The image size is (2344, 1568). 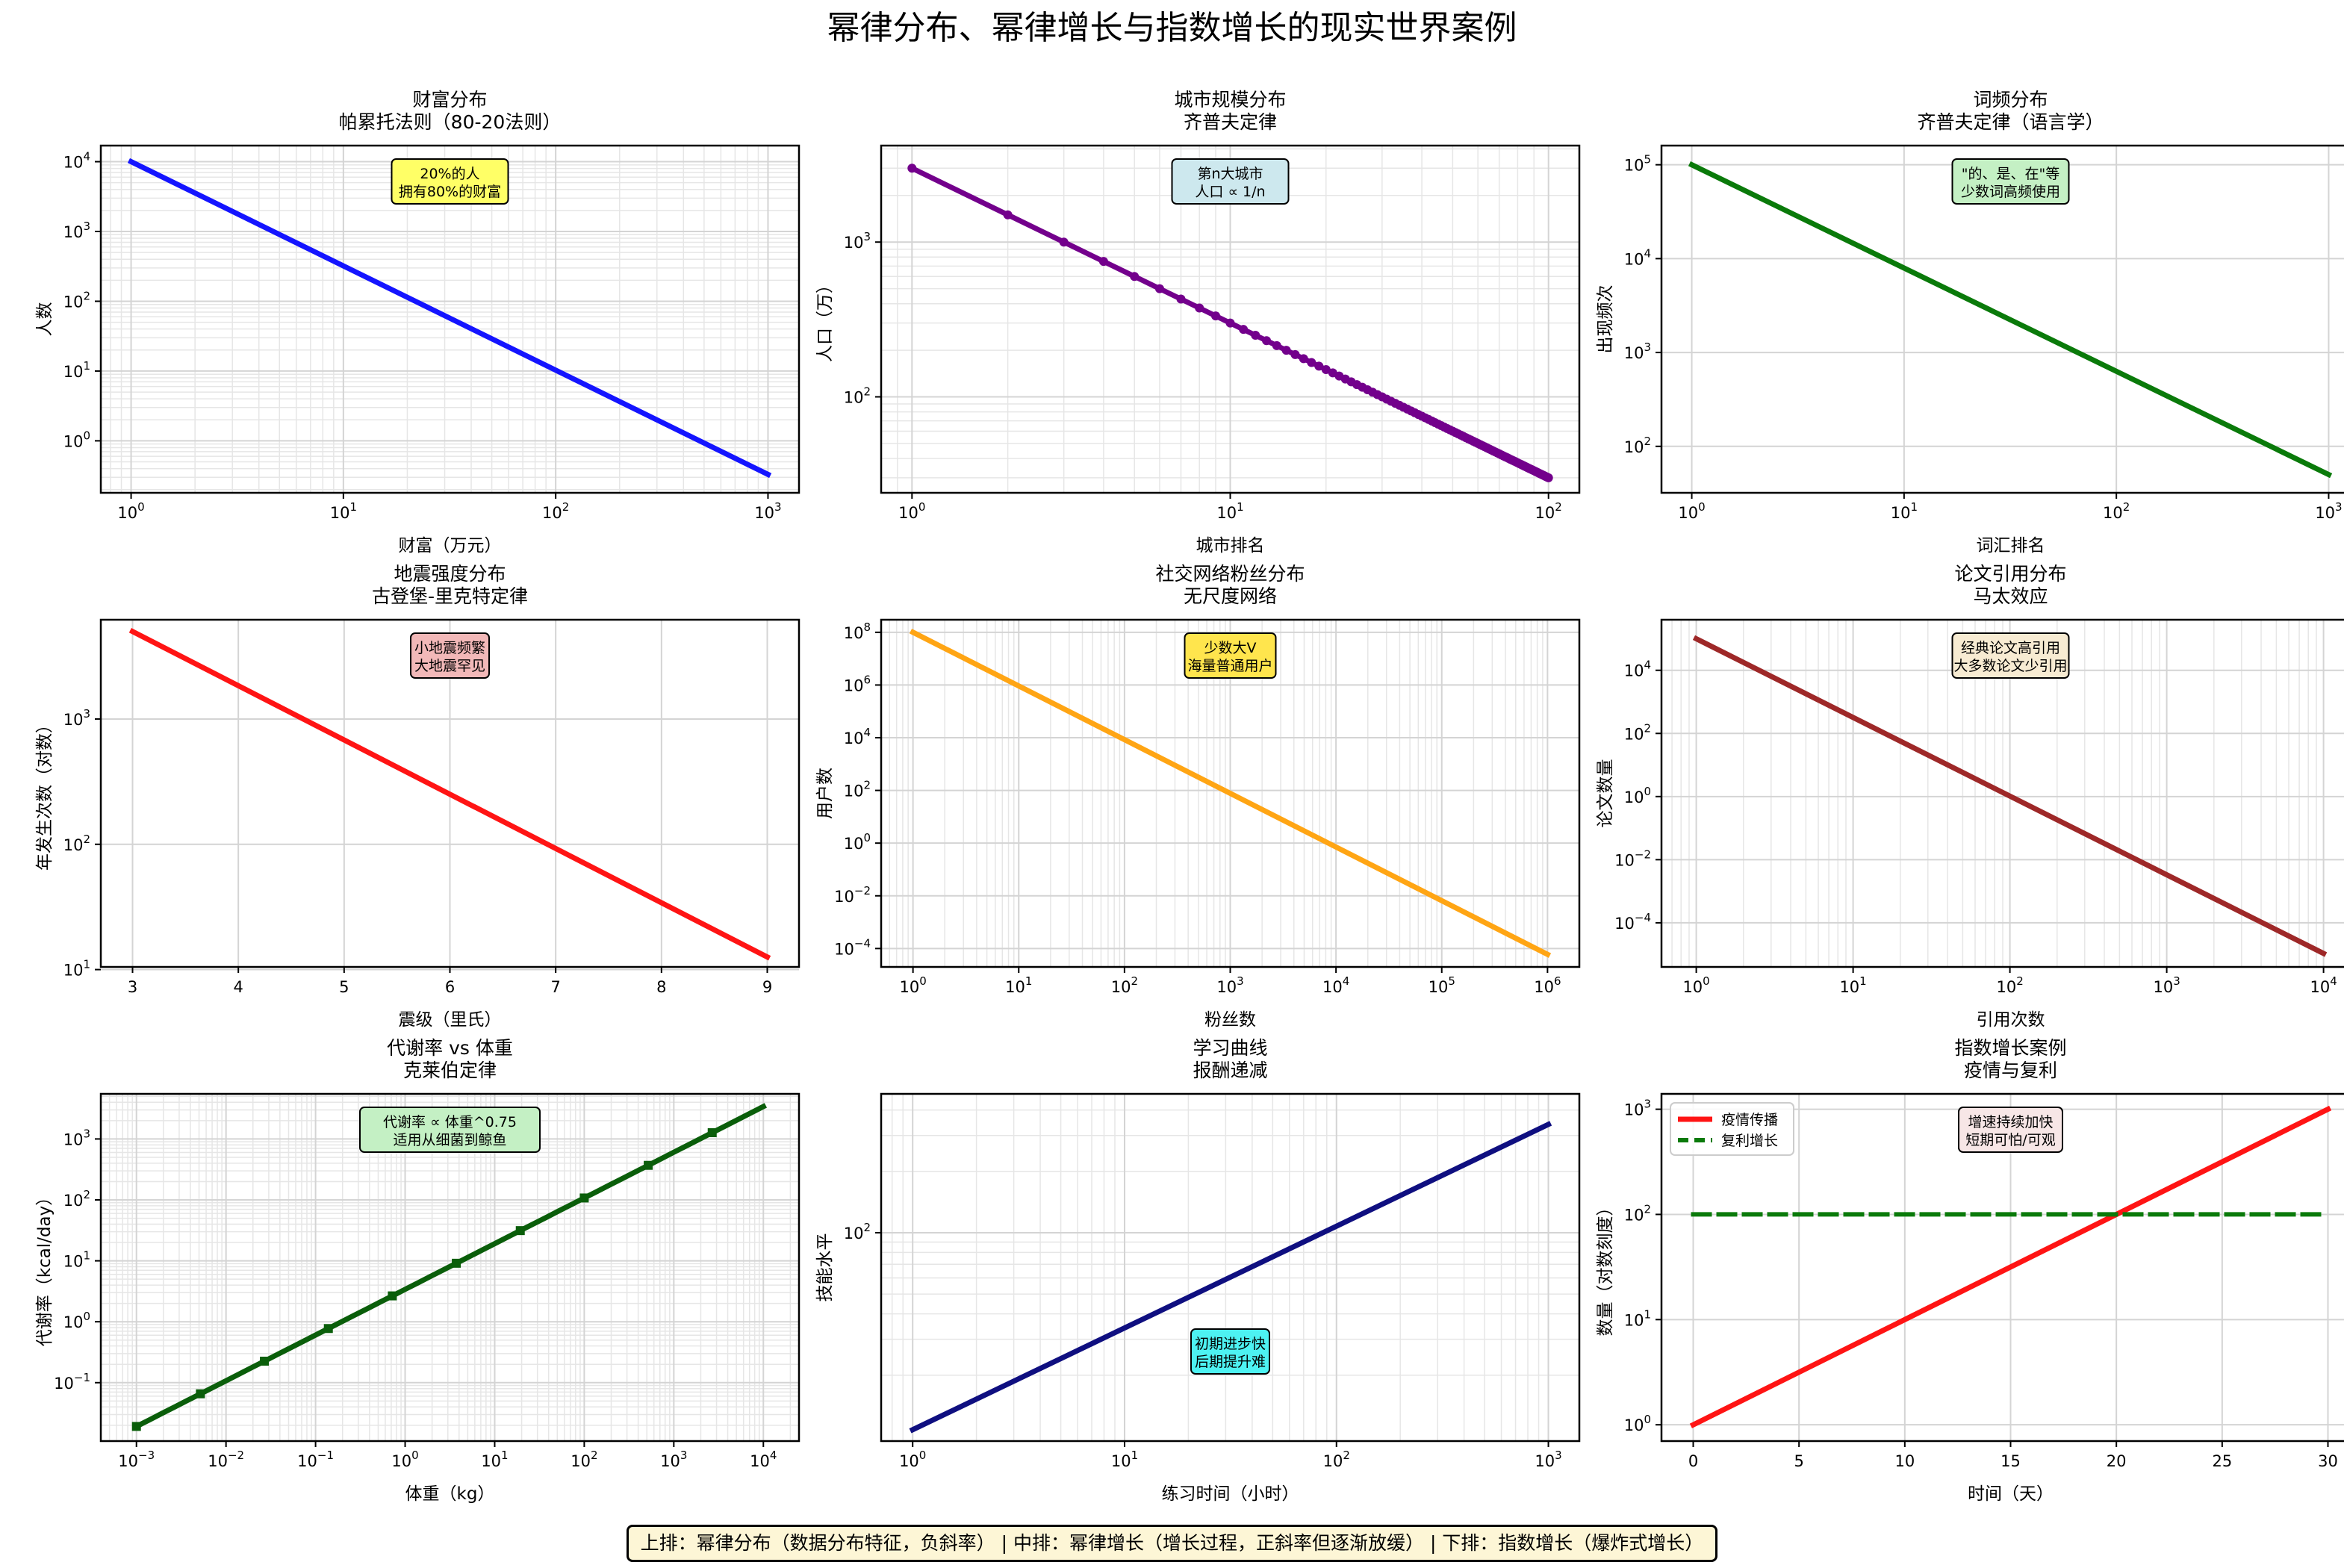 I want to click on chart-title-line: 学习曲线, so click(x=1230, y=1048).